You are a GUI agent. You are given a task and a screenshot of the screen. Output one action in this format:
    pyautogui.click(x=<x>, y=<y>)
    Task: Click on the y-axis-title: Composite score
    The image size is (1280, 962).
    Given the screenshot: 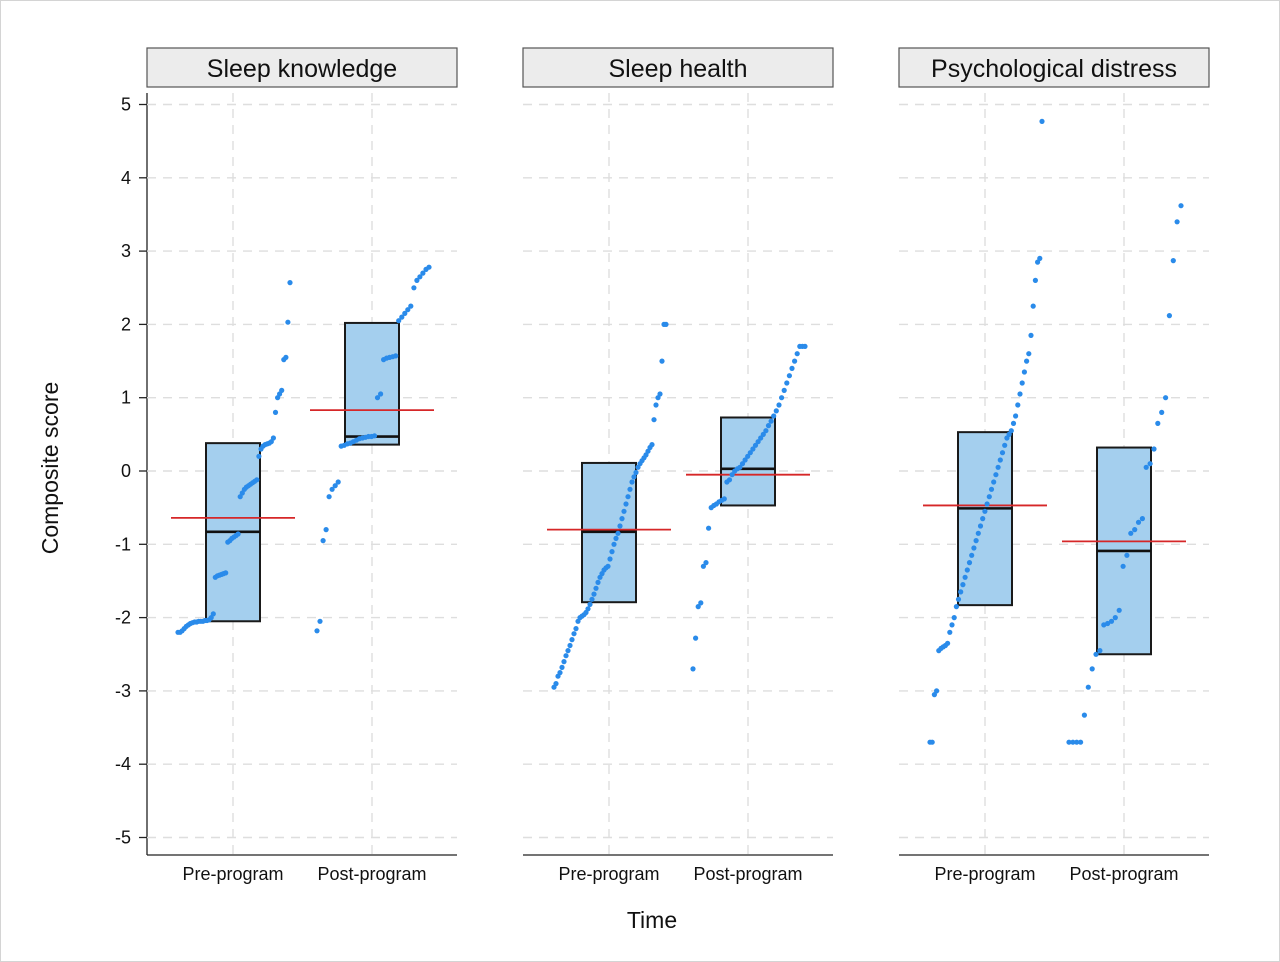 What is the action you would take?
    pyautogui.click(x=50, y=468)
    